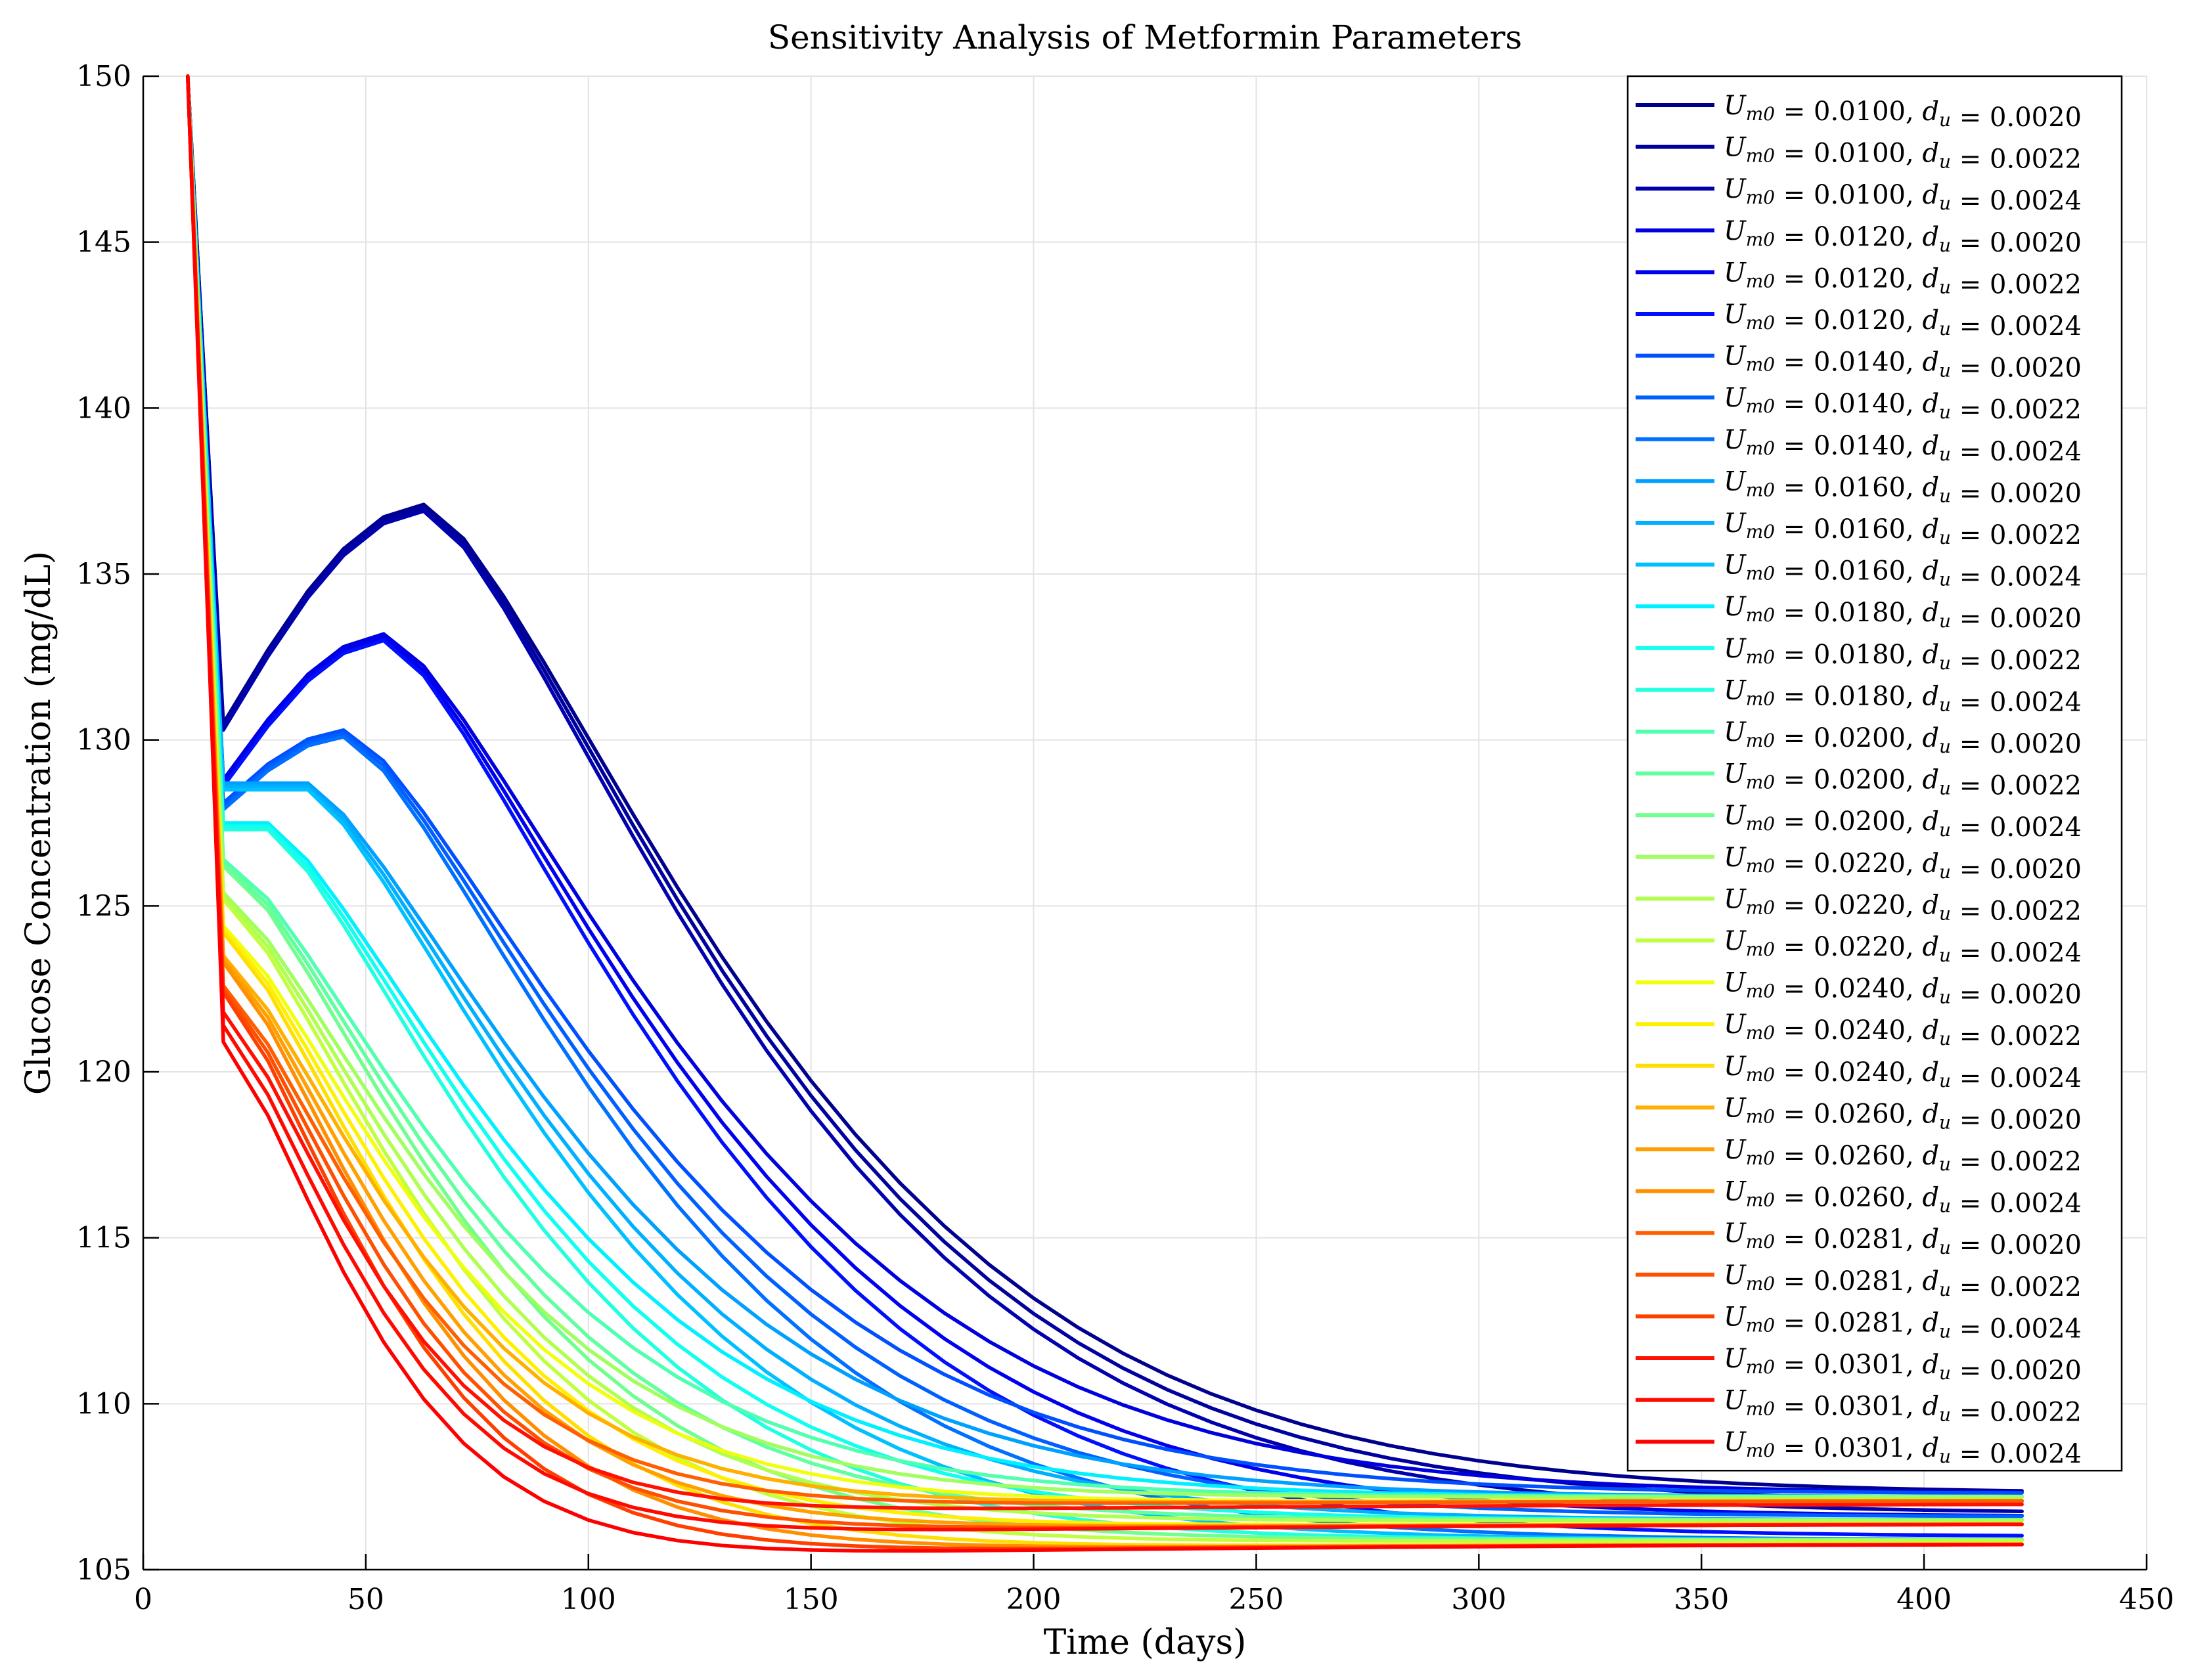  I want to click on y-tick-label: 125, so click(103, 906).